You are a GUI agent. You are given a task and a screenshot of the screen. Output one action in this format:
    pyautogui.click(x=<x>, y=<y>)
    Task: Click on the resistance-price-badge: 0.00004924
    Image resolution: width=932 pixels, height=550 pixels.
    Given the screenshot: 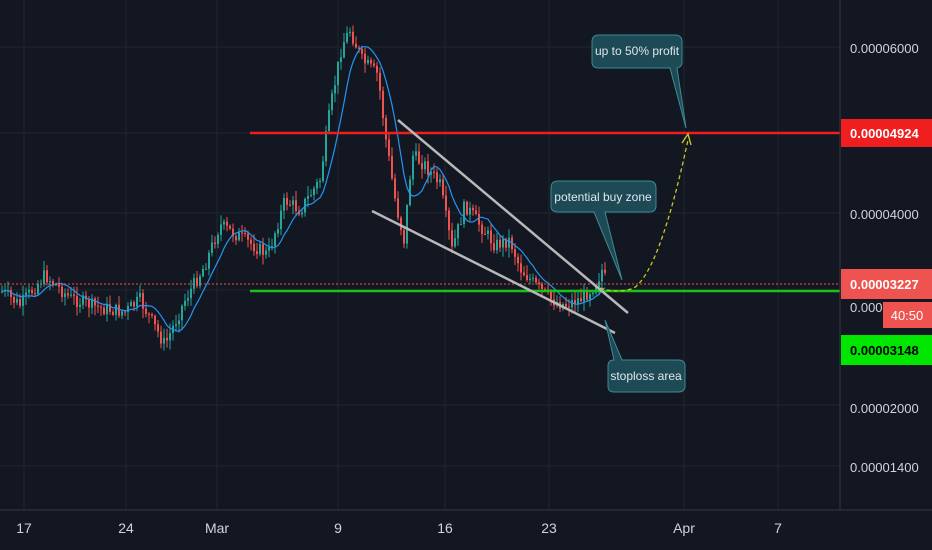 What is the action you would take?
    pyautogui.click(x=886, y=133)
    